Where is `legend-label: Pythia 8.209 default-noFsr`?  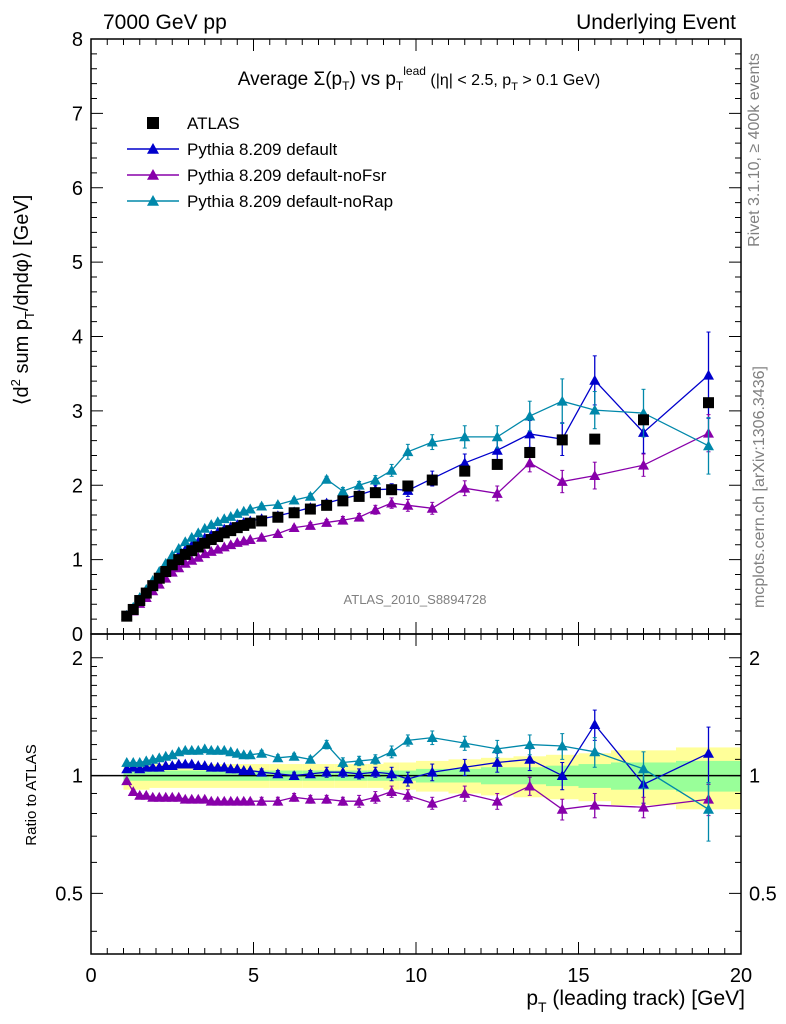
legend-label: Pythia 8.209 default-noFsr is located at coordinates (287, 175).